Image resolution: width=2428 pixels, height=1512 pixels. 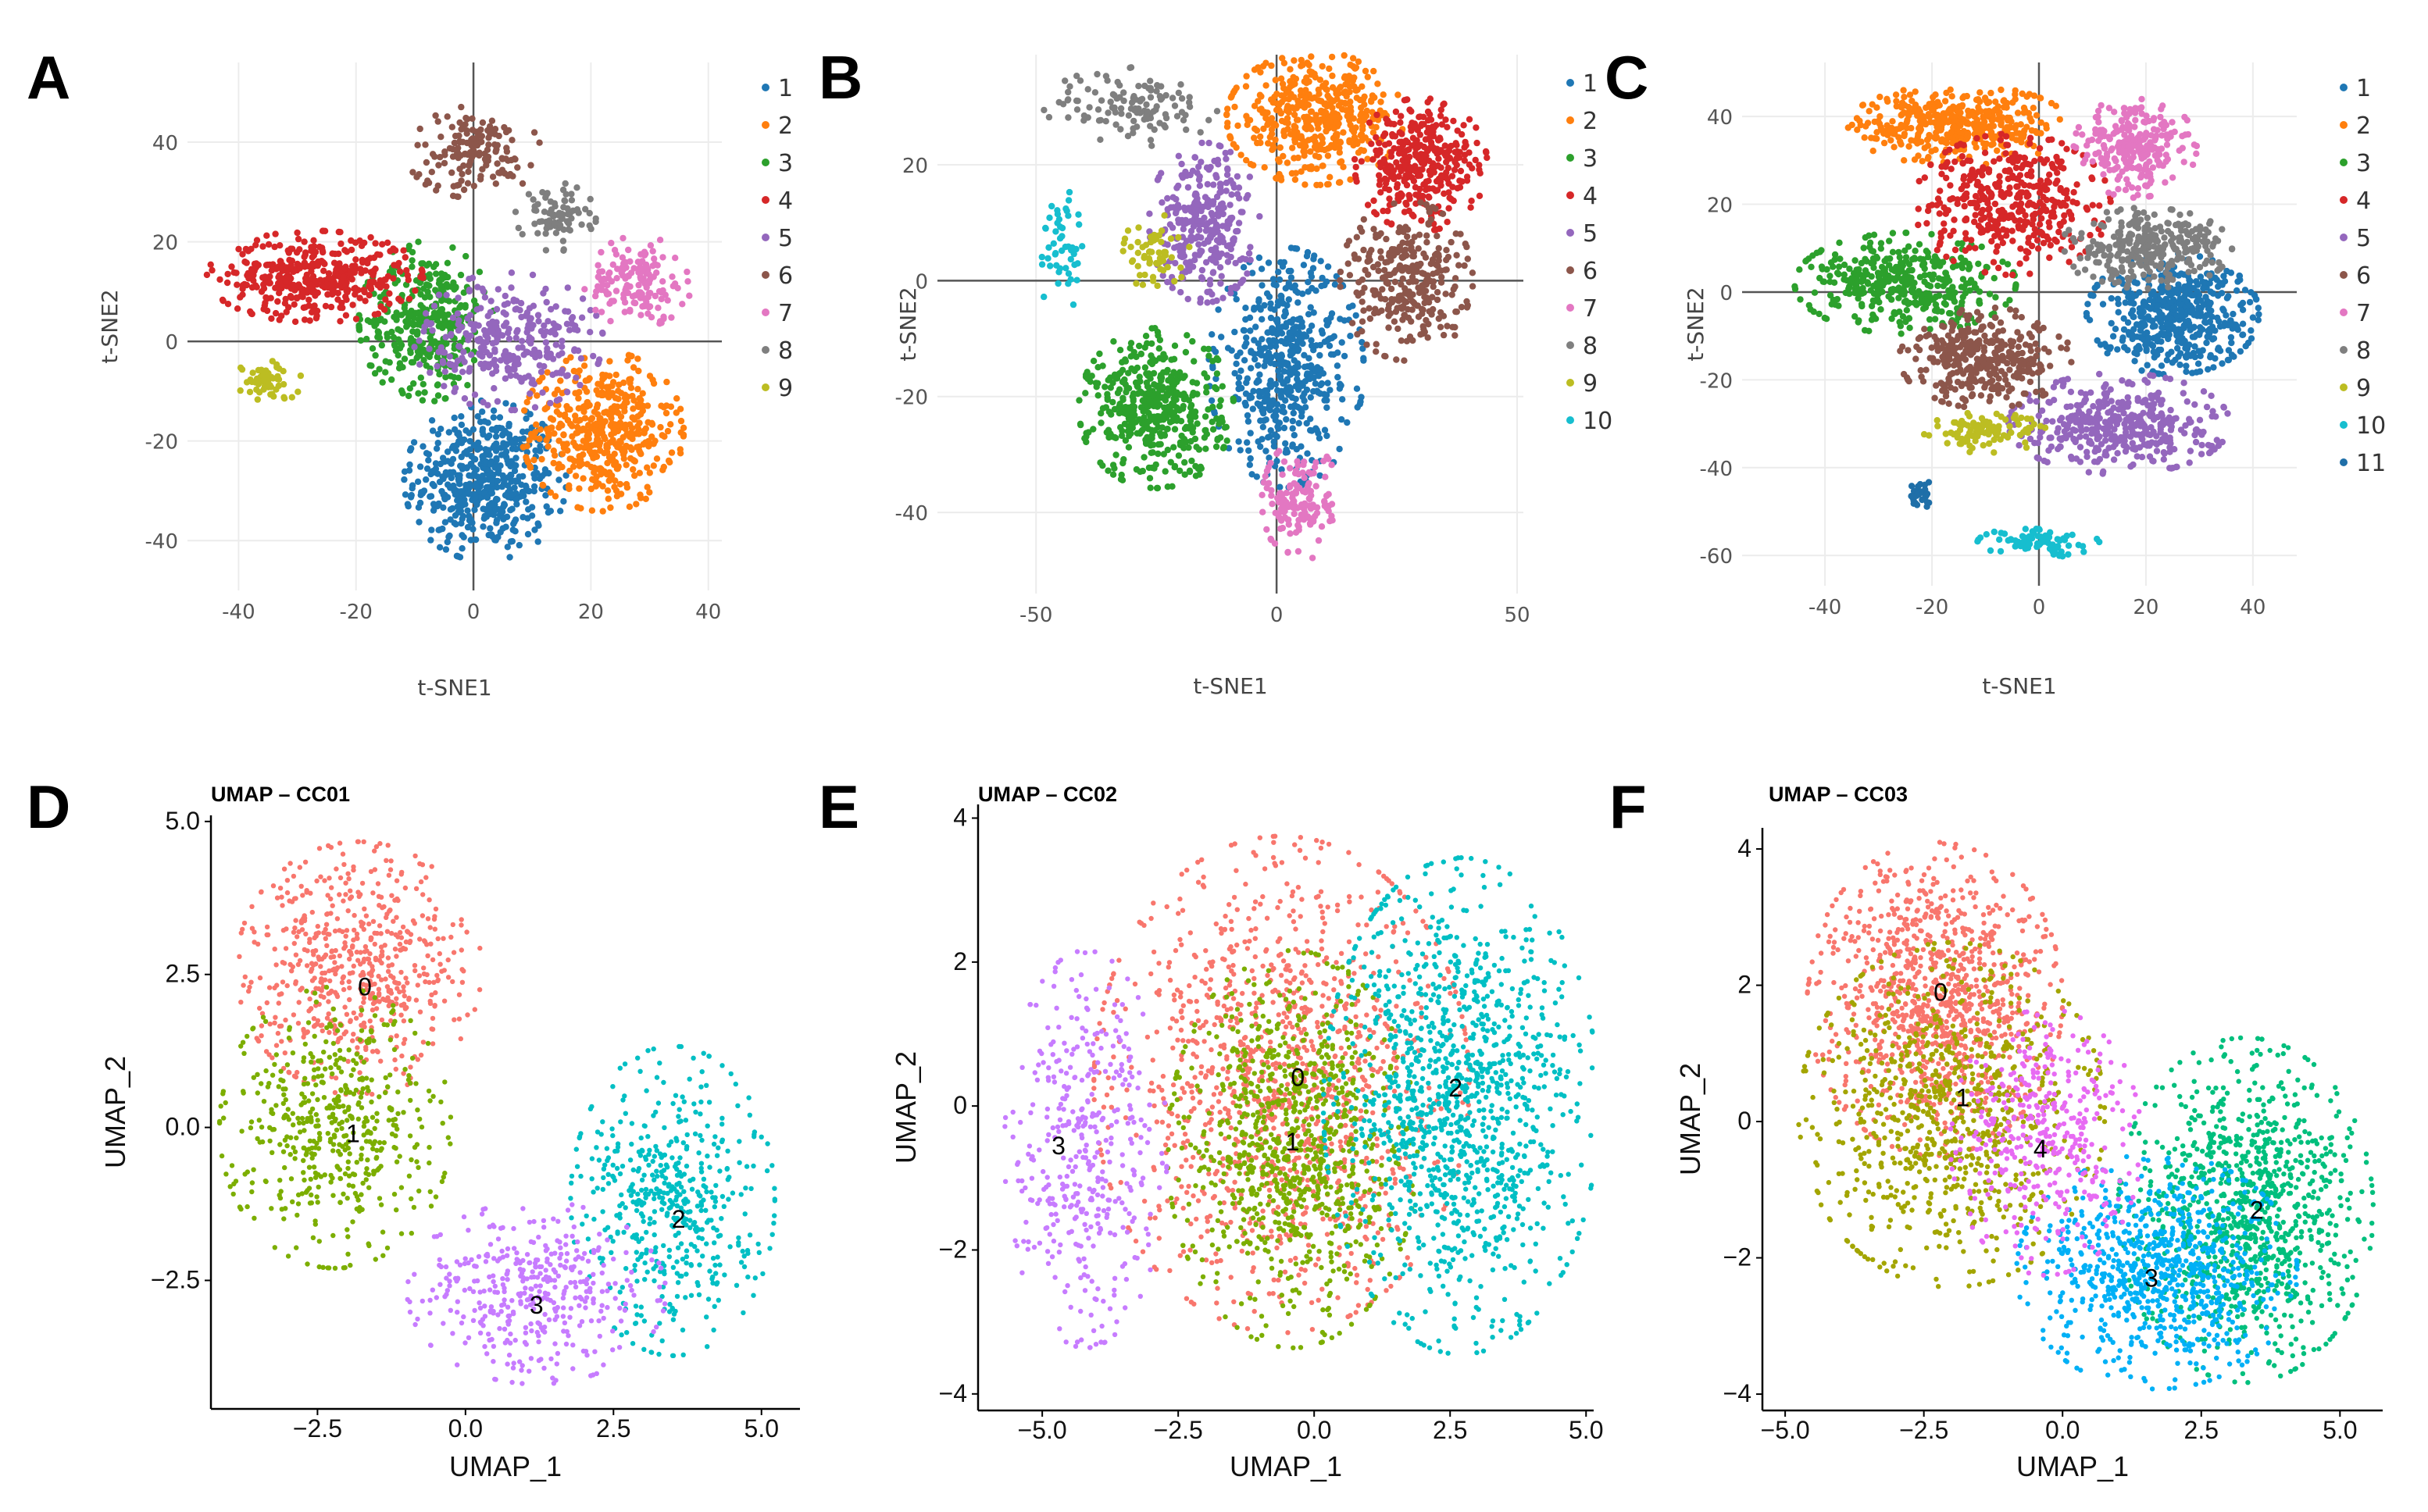 What do you see at coordinates (786, 201) in the screenshot?
I see `legend-label: 4` at bounding box center [786, 201].